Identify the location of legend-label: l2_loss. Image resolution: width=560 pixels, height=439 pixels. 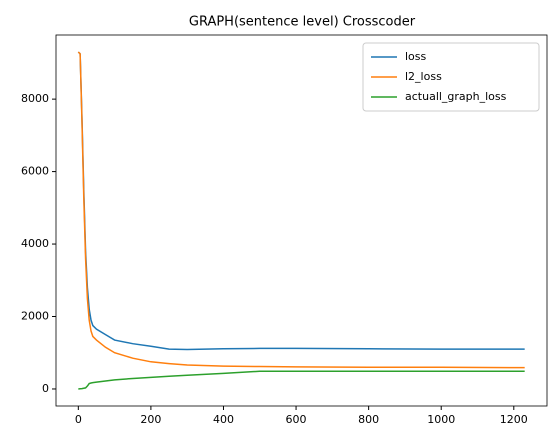
(423, 76).